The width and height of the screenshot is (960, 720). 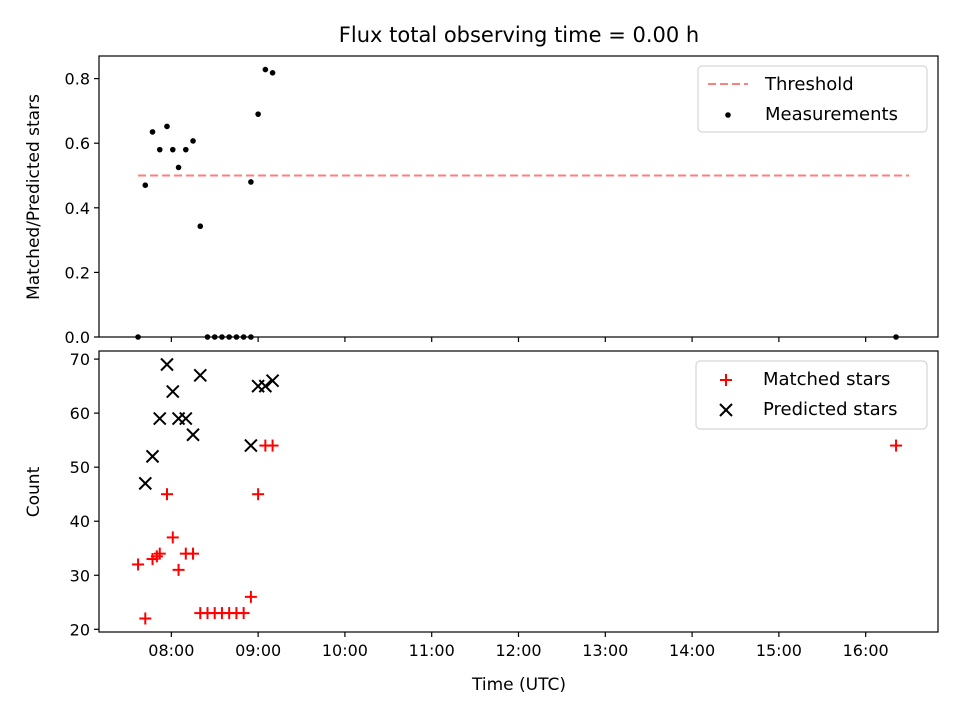 I want to click on bottom-legend: Matched stars Predicted stars, so click(x=811, y=395).